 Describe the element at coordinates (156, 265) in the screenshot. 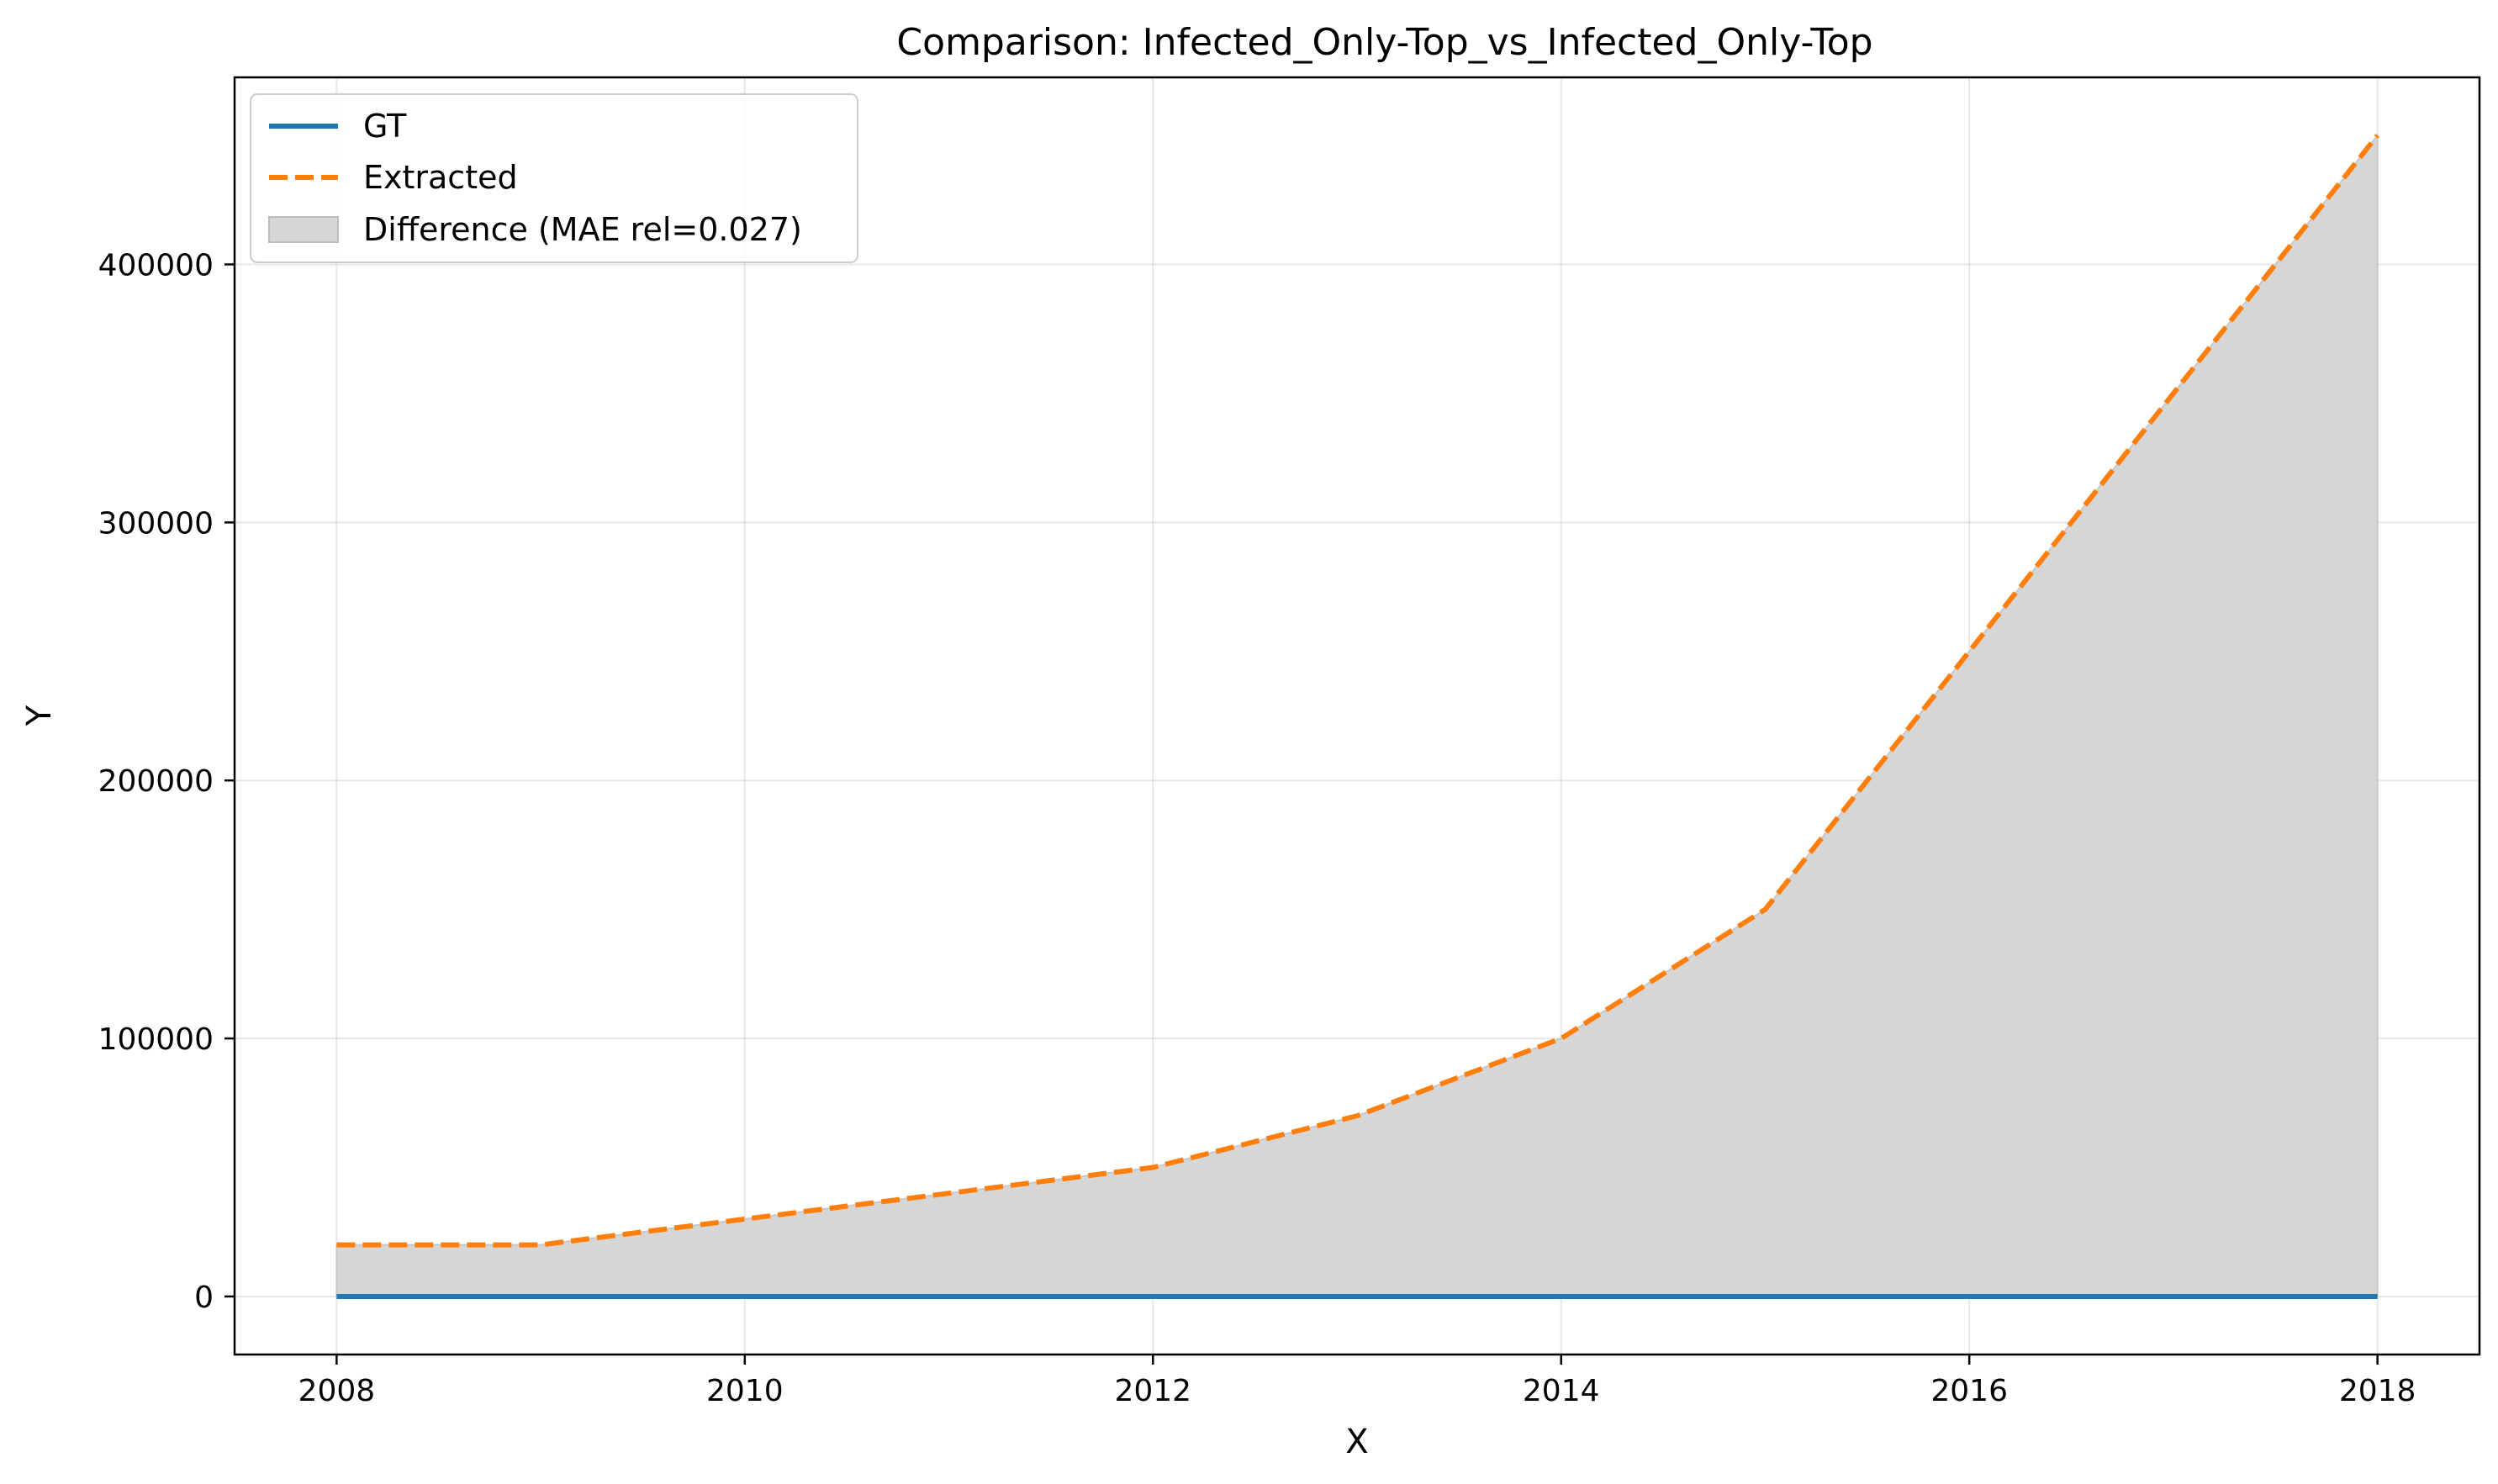

I see `y-tick-label: 400000` at that location.